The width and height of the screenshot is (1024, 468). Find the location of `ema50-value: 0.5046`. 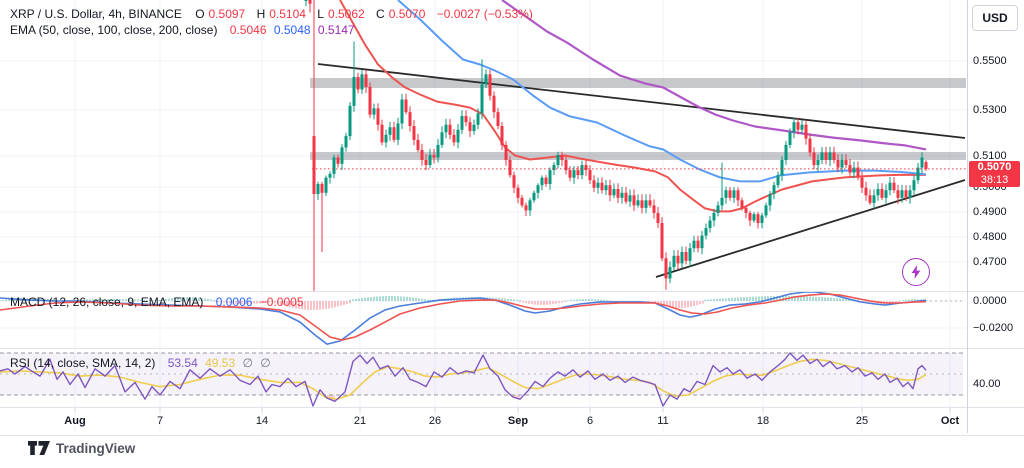

ema50-value: 0.5046 is located at coordinates (248, 30).